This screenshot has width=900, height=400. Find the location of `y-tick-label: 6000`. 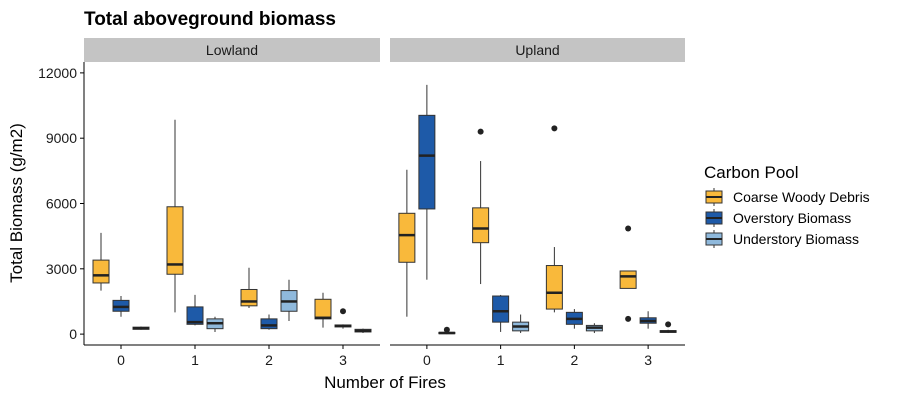

y-tick-label: 6000 is located at coordinates (61, 204).